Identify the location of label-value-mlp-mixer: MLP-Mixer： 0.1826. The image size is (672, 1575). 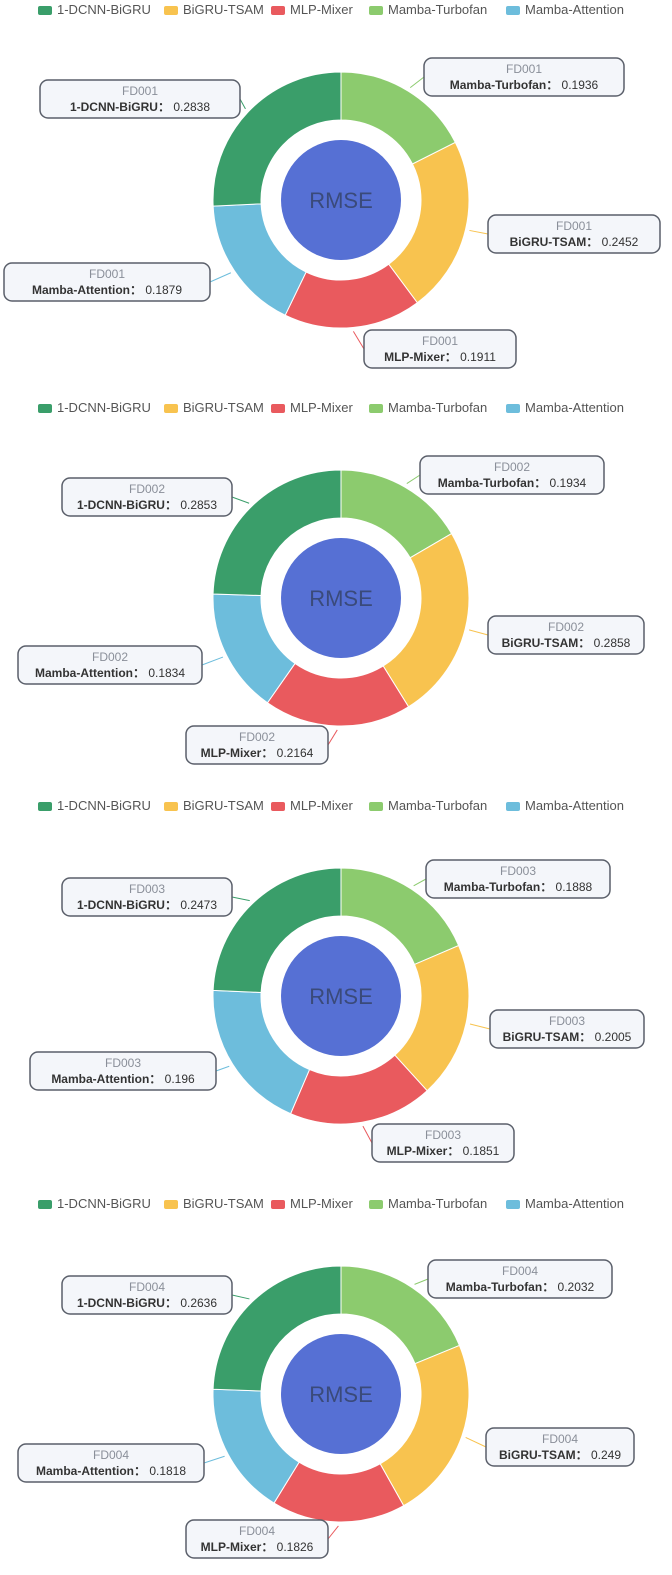
(257, 1547).